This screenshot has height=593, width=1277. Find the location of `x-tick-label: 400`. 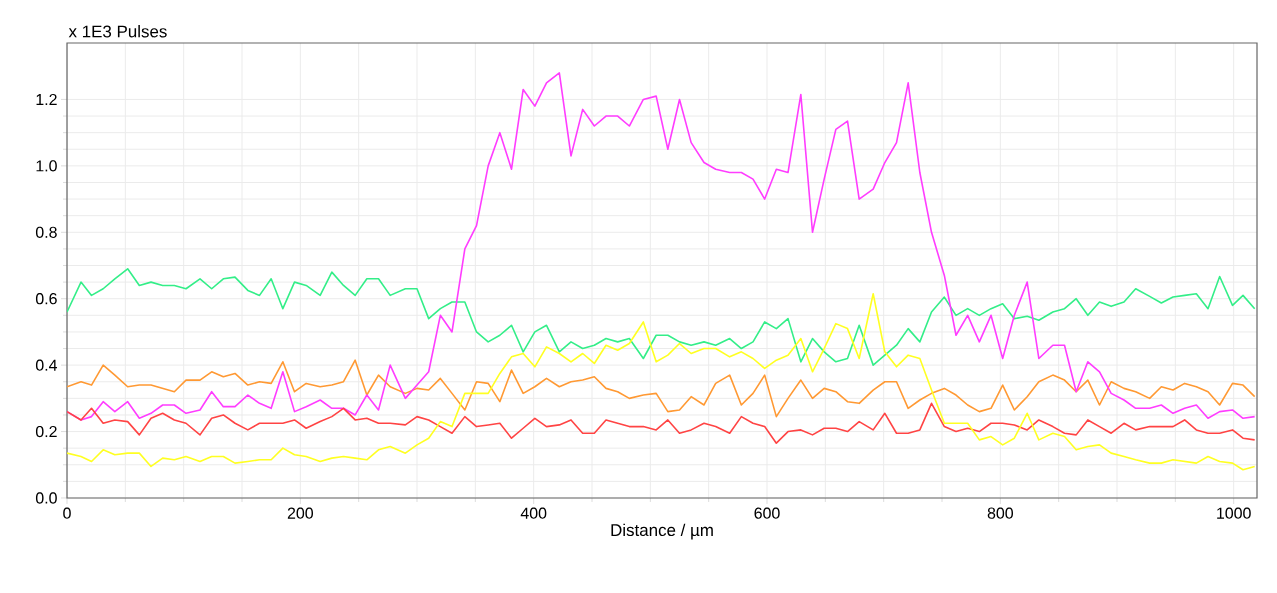

x-tick-label: 400 is located at coordinates (533, 513).